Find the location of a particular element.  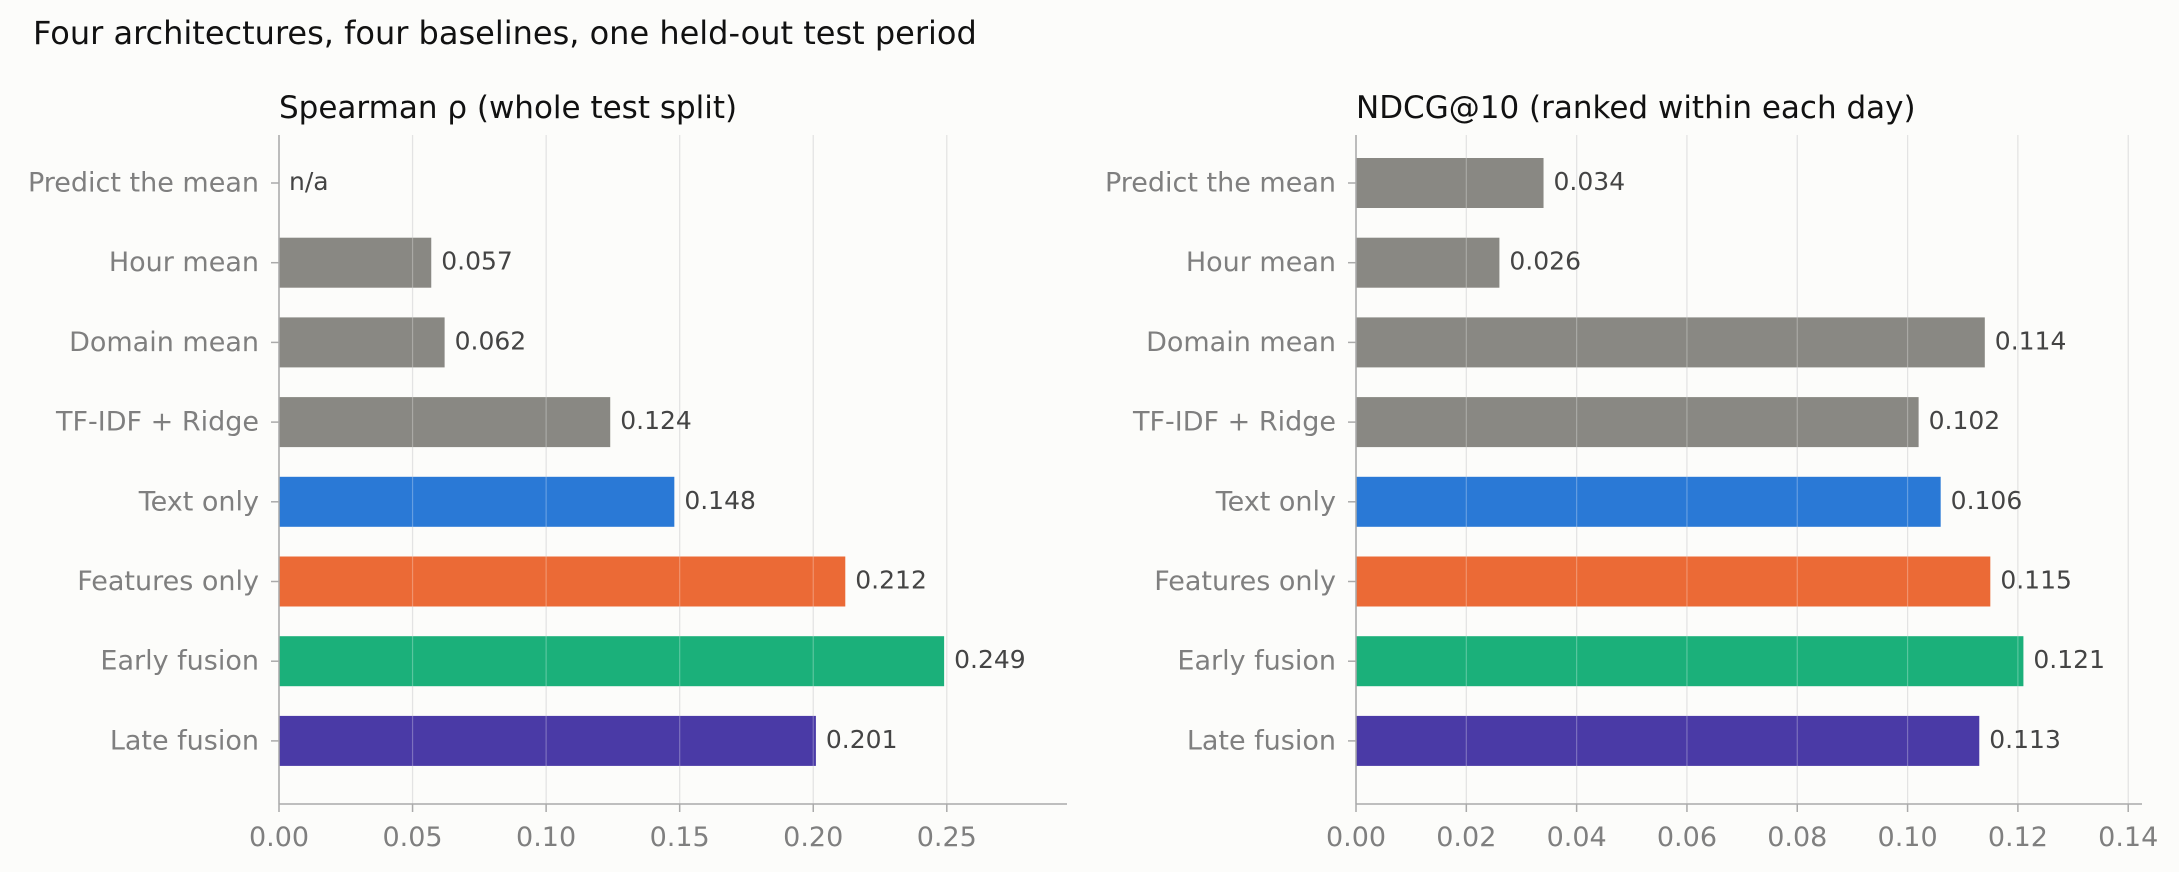

ndcg-category-label: Text only is located at coordinates (1275, 501).